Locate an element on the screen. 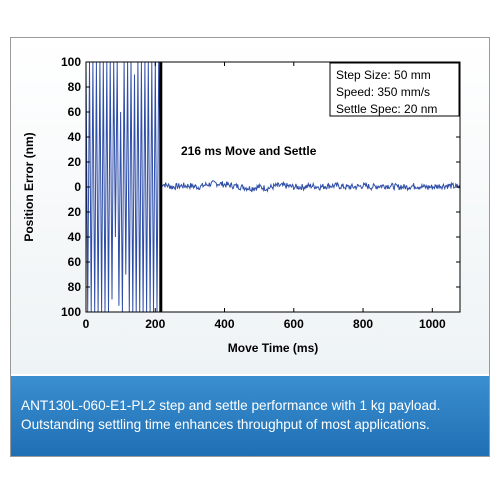  x-tick-label: 800 is located at coordinates (363, 324).